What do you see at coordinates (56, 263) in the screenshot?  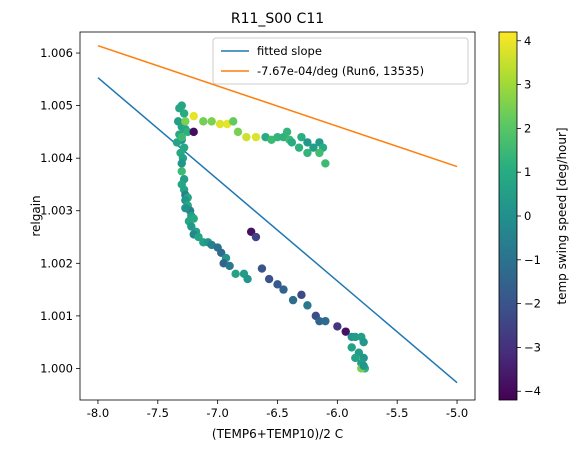 I see `y-tick-label: 1.002` at bounding box center [56, 263].